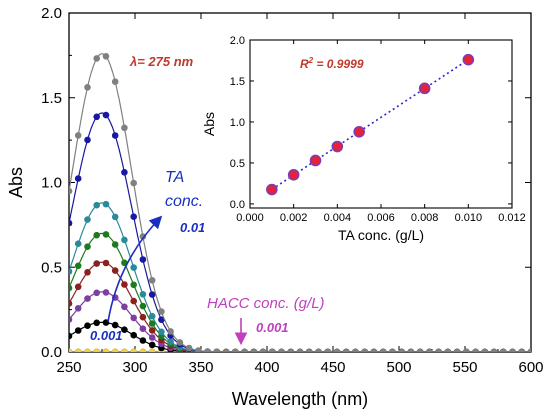 Image resolution: width=550 pixels, height=415 pixels. Describe the element at coordinates (16, 182) in the screenshot. I see `y-axis-title: Abs` at that location.